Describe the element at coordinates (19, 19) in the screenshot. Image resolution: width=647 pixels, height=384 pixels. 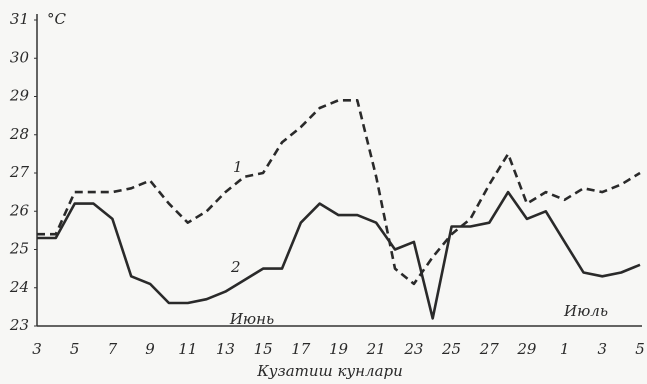
I see `y-tick-label: 31` at that location.